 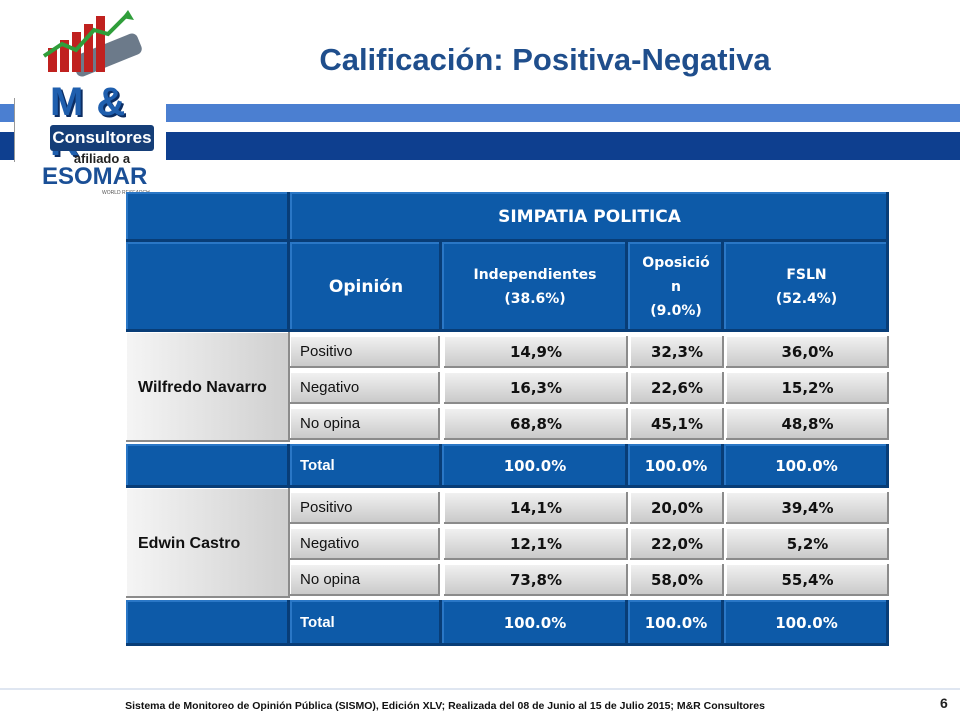 I want to click on header-stripe-gap, so click(x=480, y=127).